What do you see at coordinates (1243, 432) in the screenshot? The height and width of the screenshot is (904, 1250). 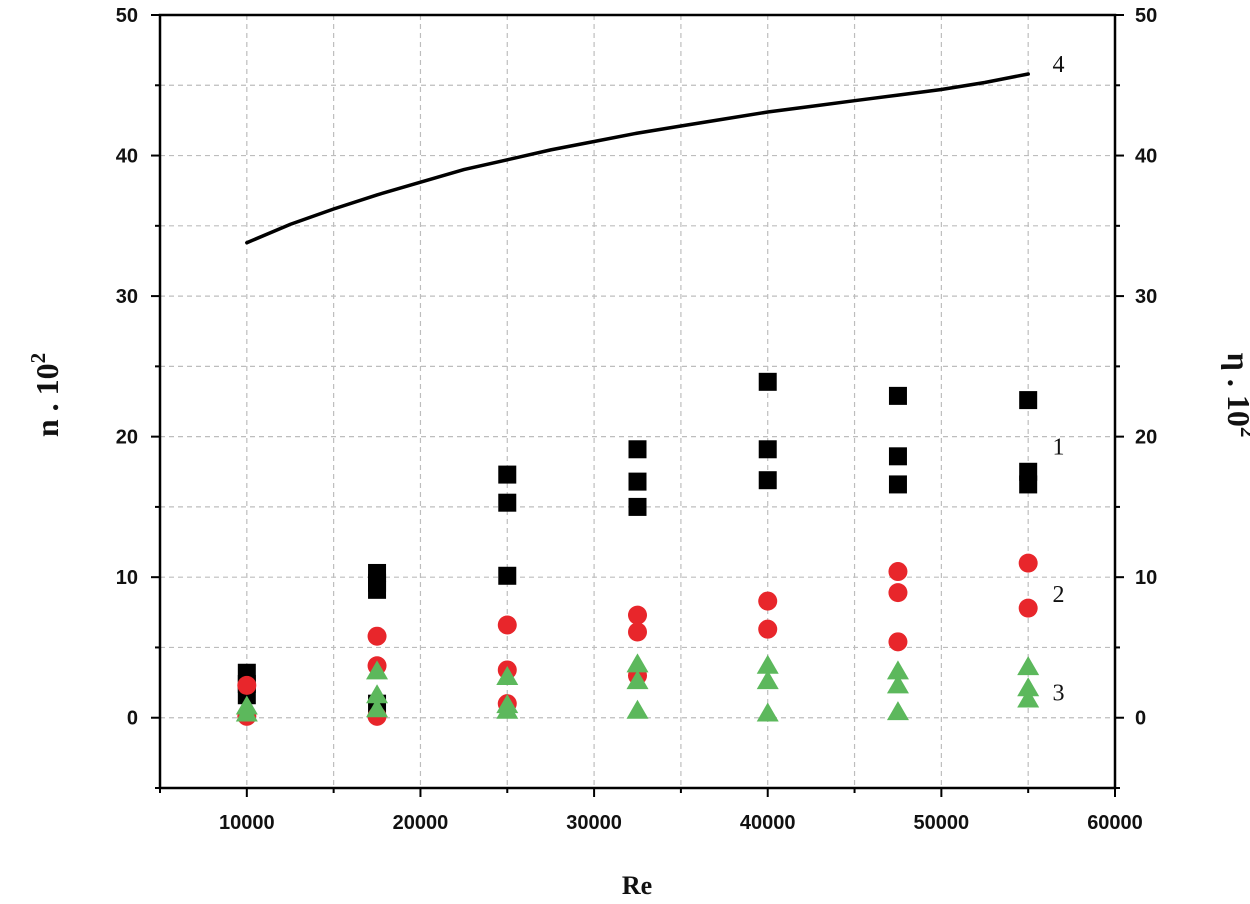 I see `y-axis-title-right-exp: 2` at bounding box center [1243, 432].